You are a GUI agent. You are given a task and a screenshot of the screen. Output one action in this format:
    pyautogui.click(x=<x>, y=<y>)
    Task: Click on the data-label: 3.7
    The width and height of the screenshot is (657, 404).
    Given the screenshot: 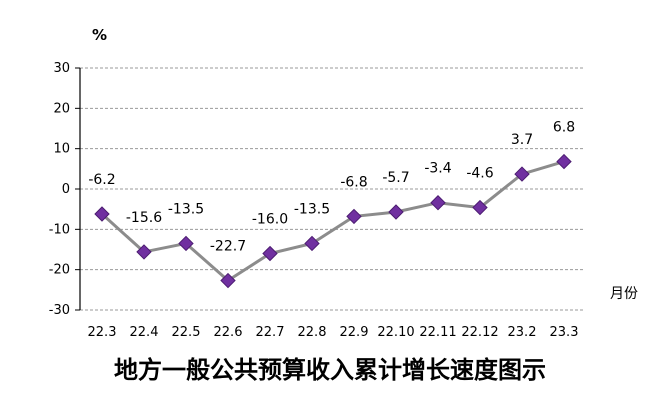 What is the action you would take?
    pyautogui.click(x=522, y=140)
    